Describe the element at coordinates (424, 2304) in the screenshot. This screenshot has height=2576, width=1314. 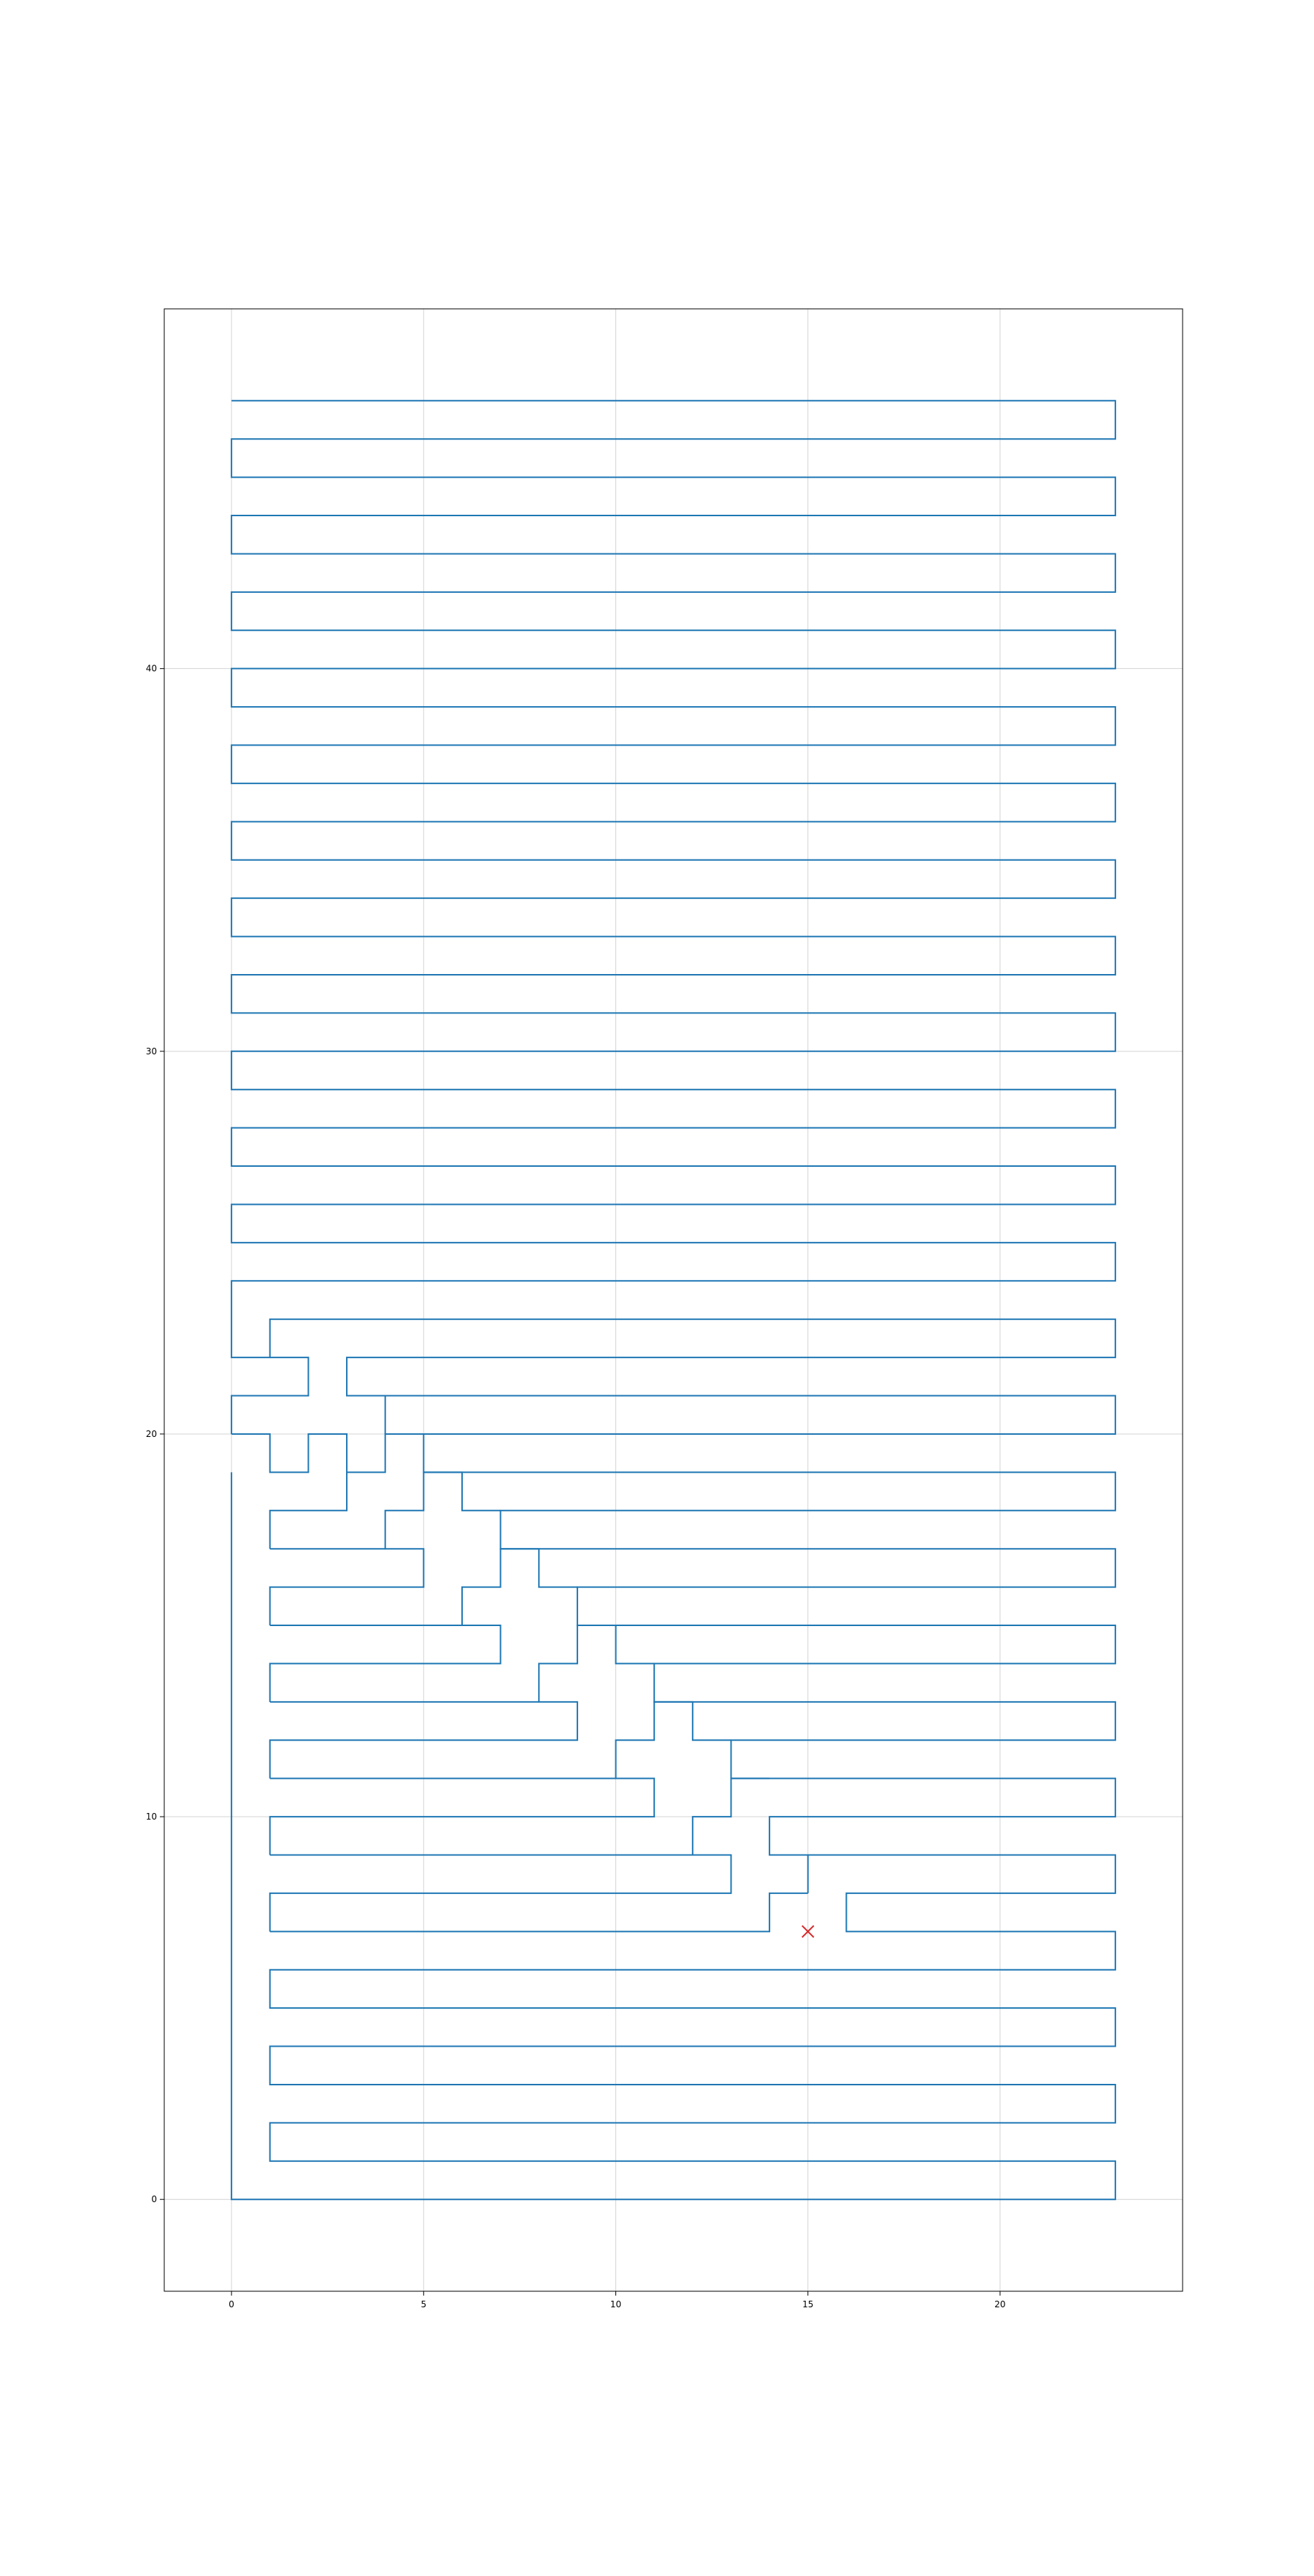
I see `x-tick-label-1: 5` at that location.